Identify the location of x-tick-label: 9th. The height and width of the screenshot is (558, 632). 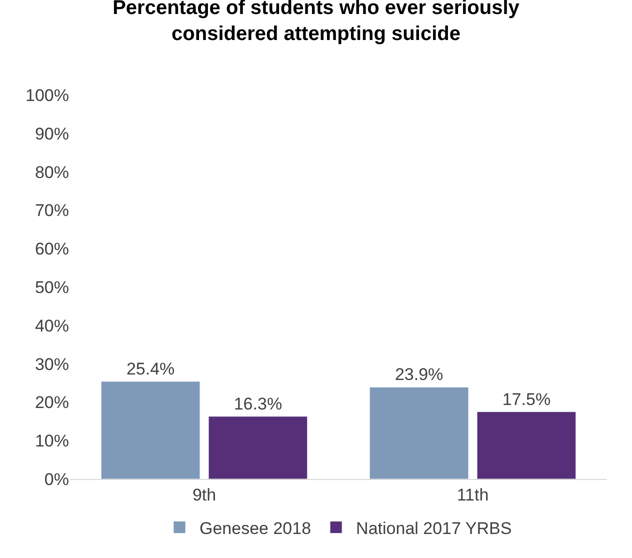
(204, 494).